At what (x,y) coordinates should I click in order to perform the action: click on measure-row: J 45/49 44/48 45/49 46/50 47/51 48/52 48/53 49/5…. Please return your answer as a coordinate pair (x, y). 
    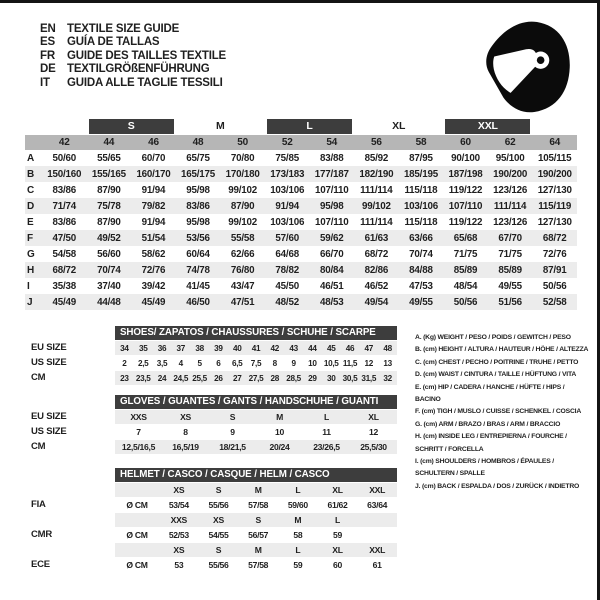
    Looking at the image, I should click on (301, 302).